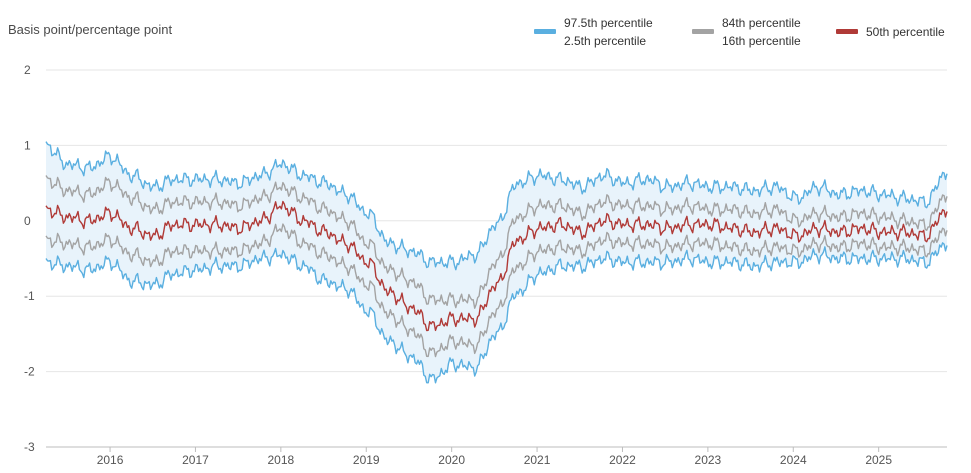  Describe the element at coordinates (761, 23) in the screenshot. I see `legend-label-84th: 84th percentile` at that location.